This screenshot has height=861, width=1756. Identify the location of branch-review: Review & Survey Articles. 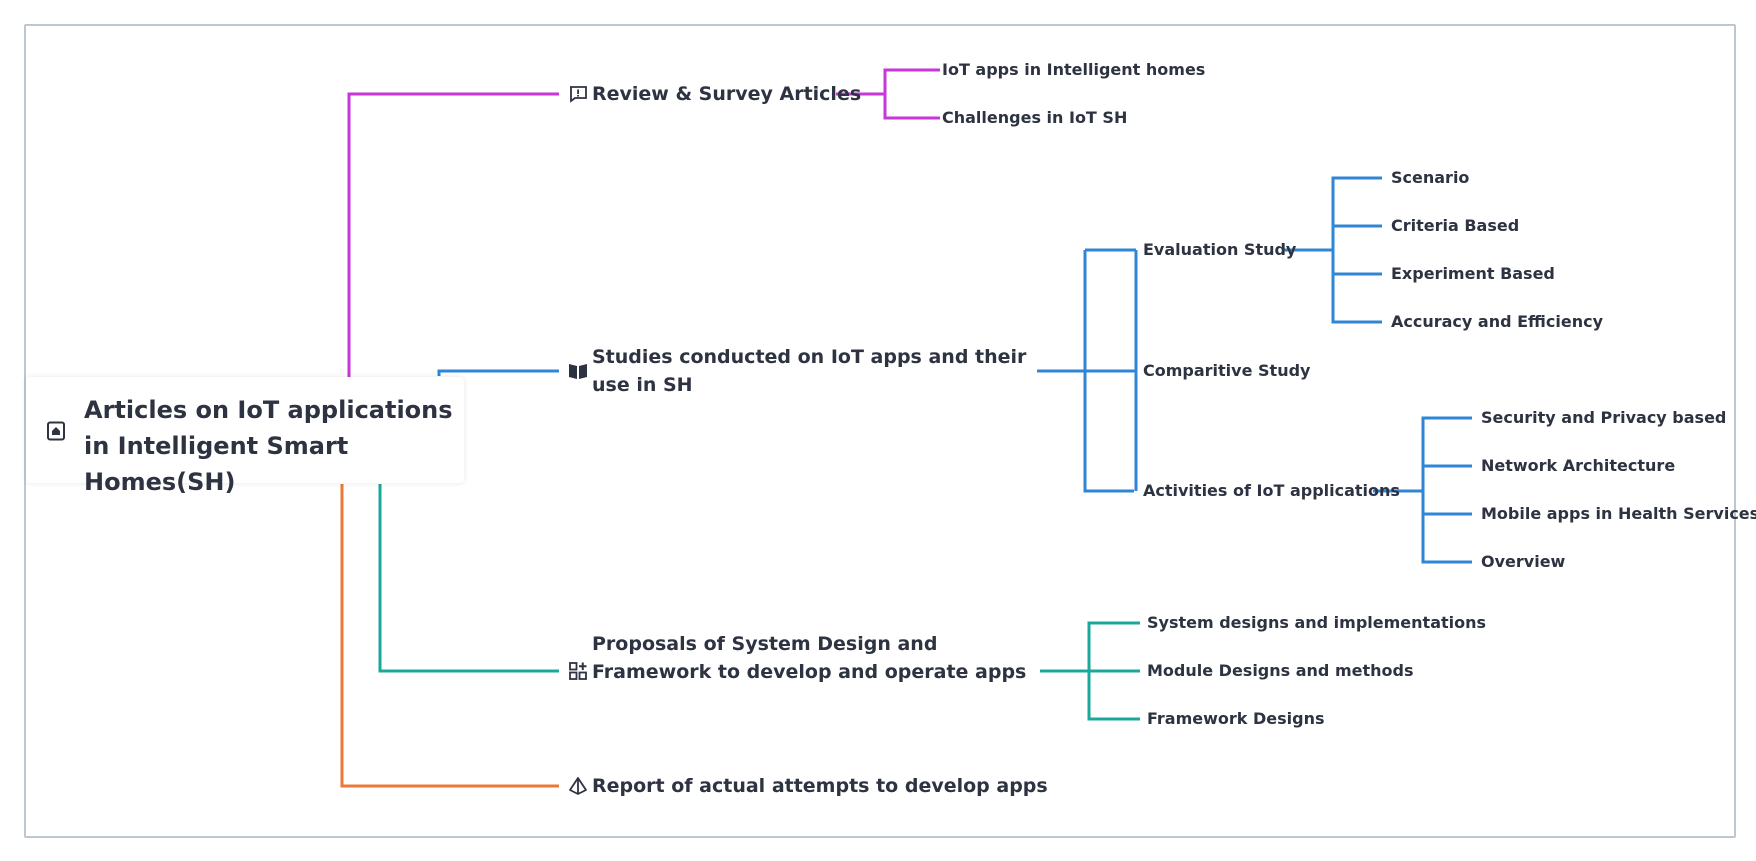
(727, 94).